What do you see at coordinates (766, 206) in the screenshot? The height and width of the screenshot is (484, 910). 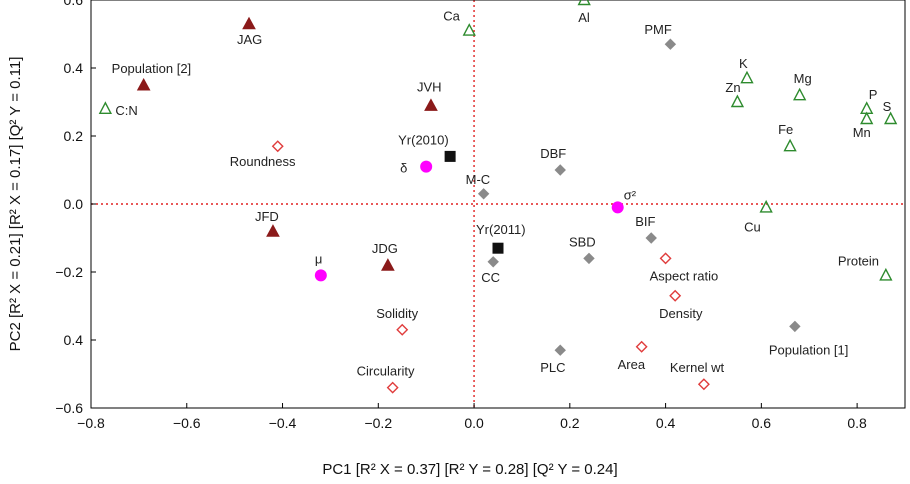 I see `point-cu-marker` at bounding box center [766, 206].